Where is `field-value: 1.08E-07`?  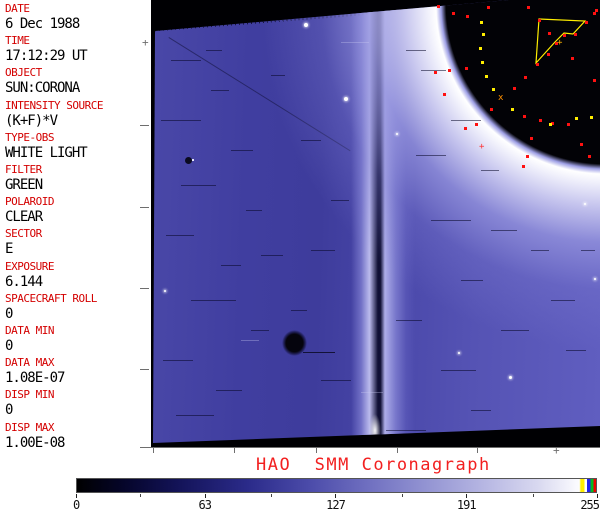
field-value: 1.08E-07 is located at coordinates (35, 378).